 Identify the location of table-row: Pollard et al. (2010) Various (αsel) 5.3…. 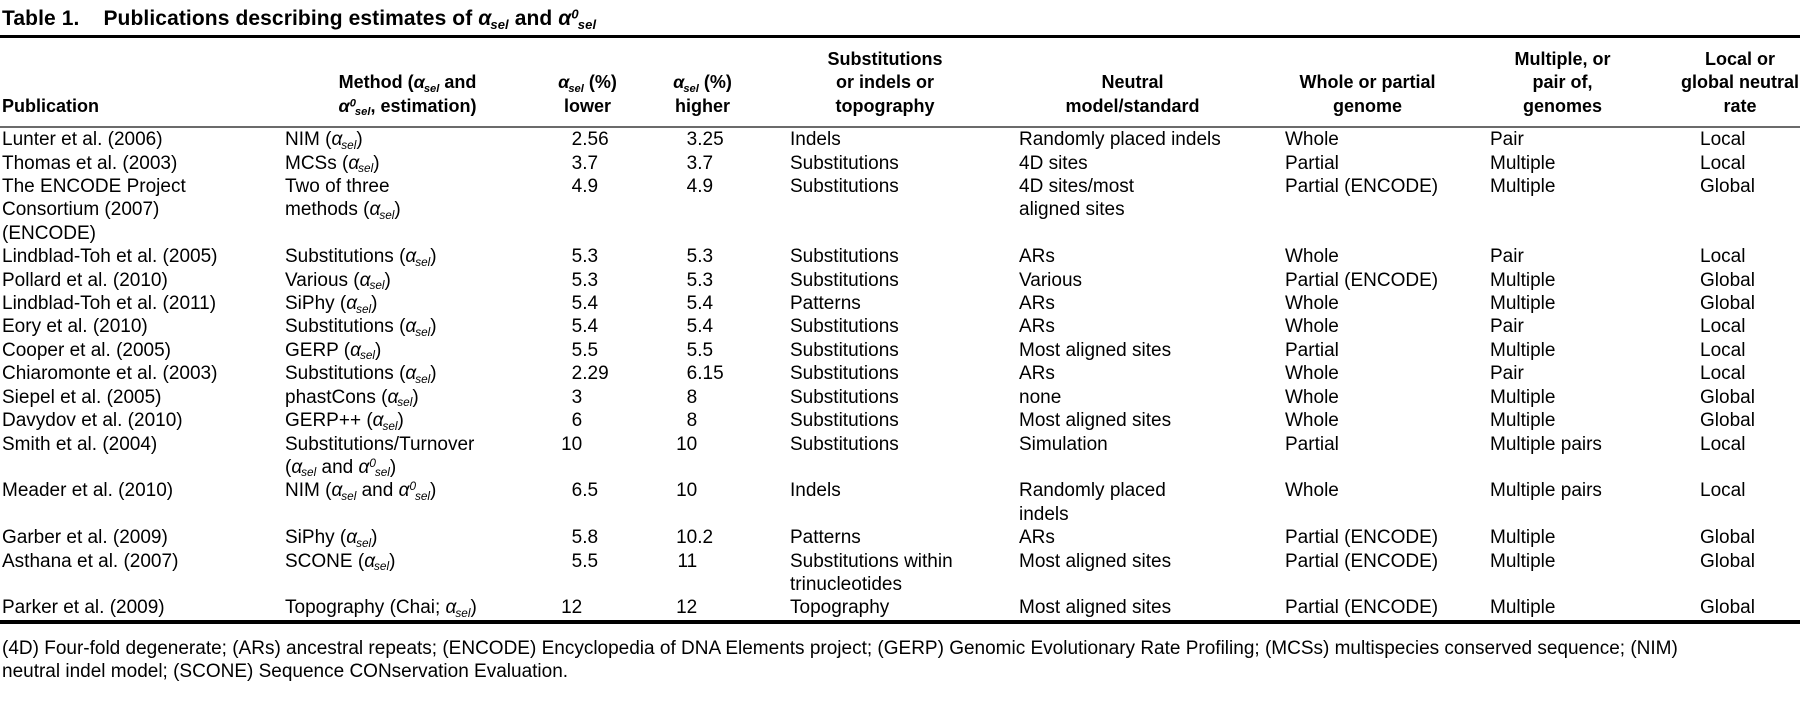
(900, 280).